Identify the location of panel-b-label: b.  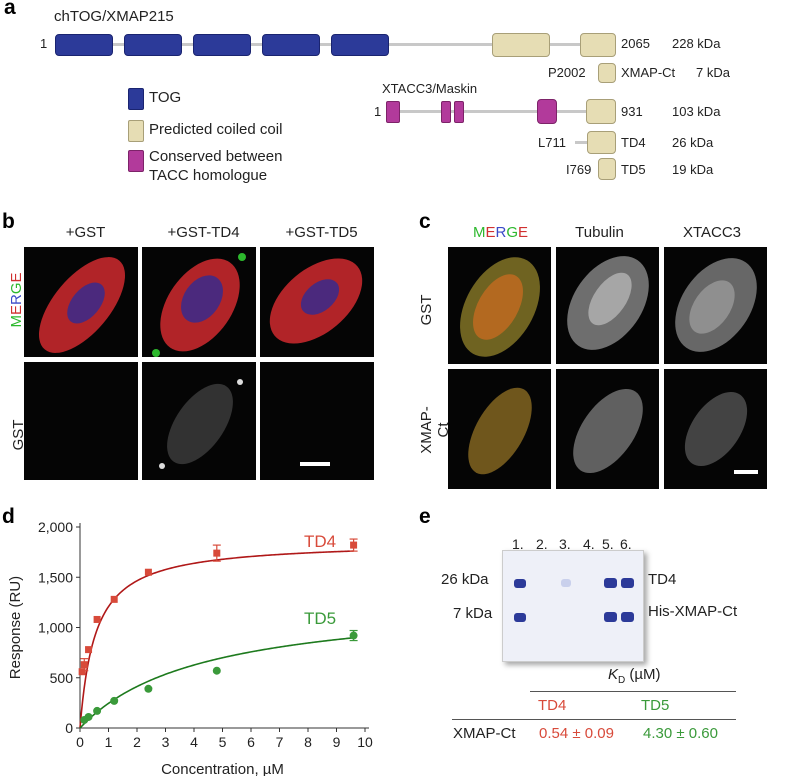
(8, 221).